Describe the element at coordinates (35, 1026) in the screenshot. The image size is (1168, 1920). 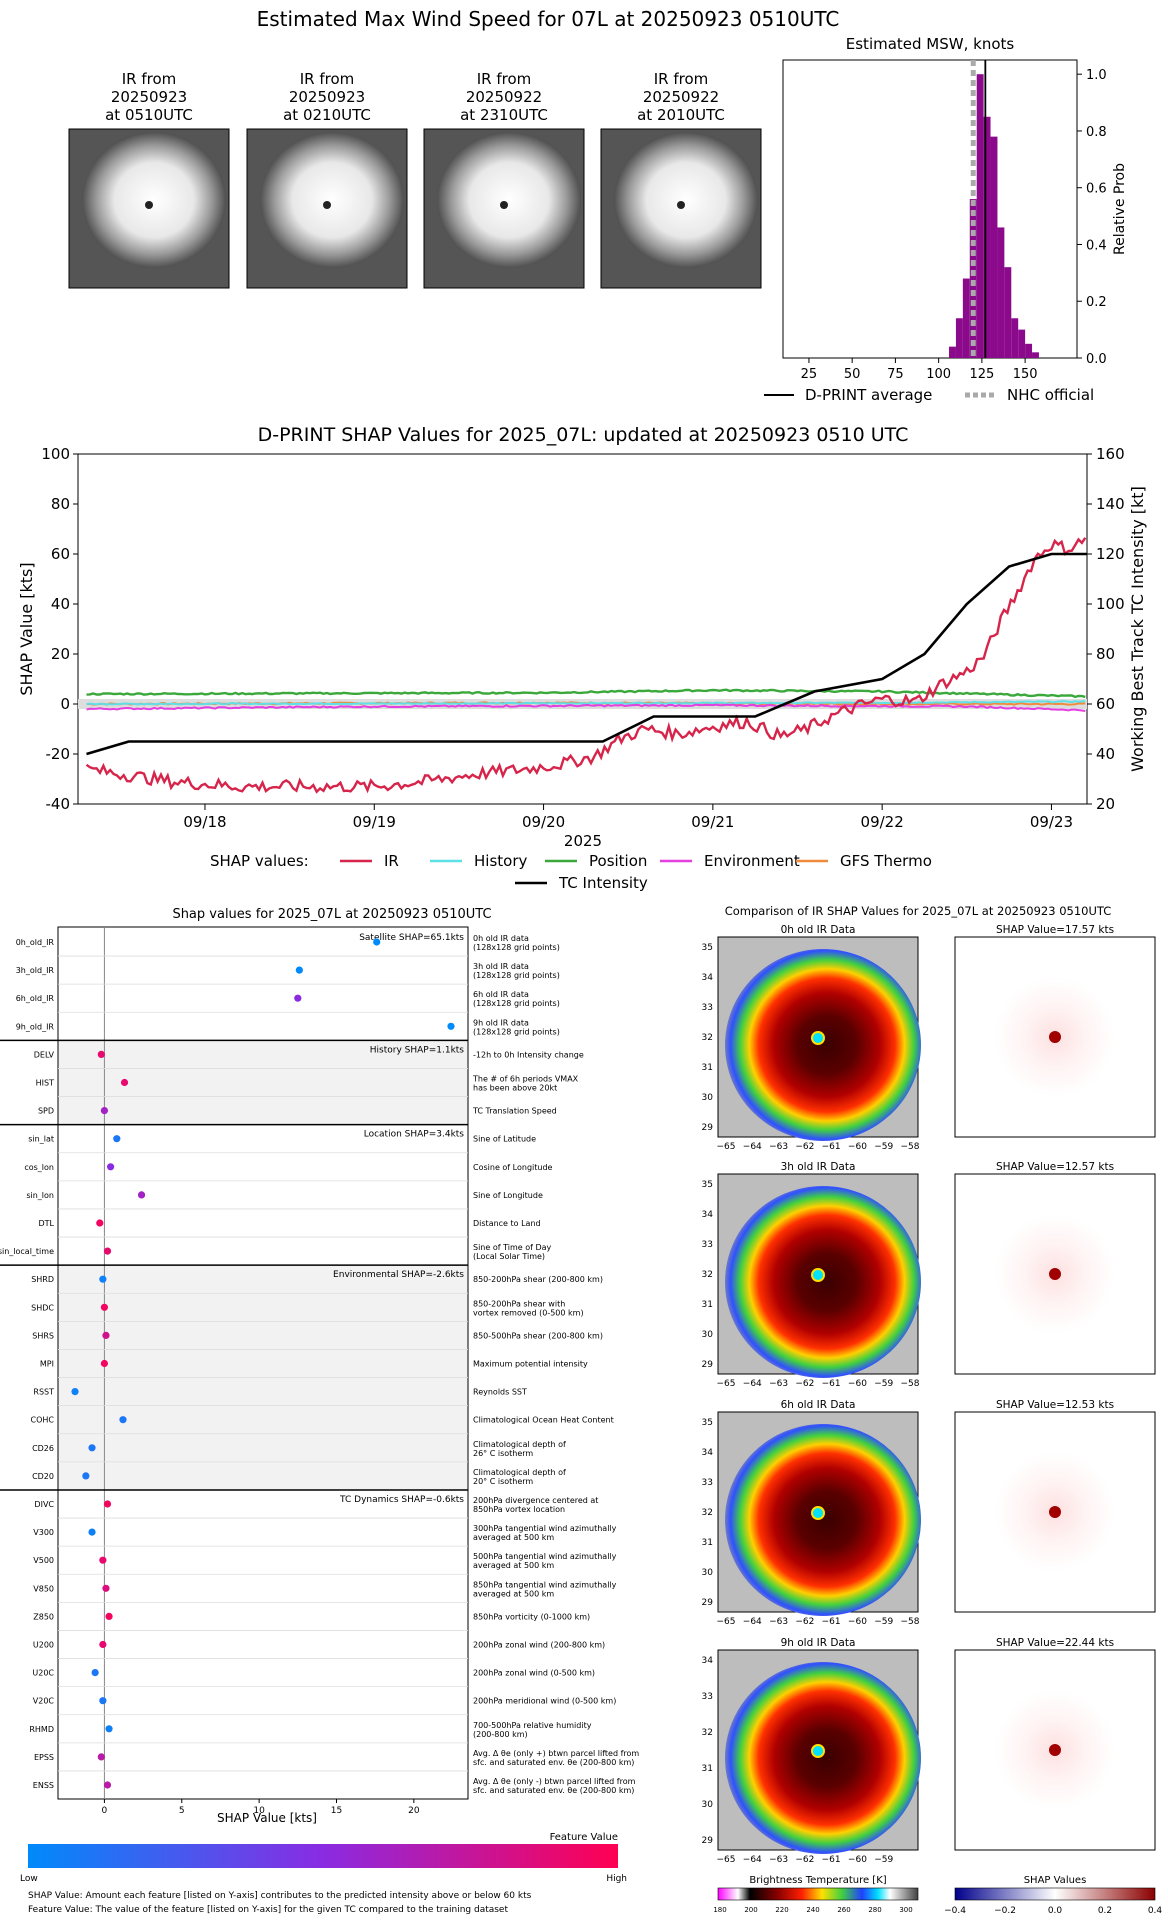
I see `feature-name: 9h_old_IR` at that location.